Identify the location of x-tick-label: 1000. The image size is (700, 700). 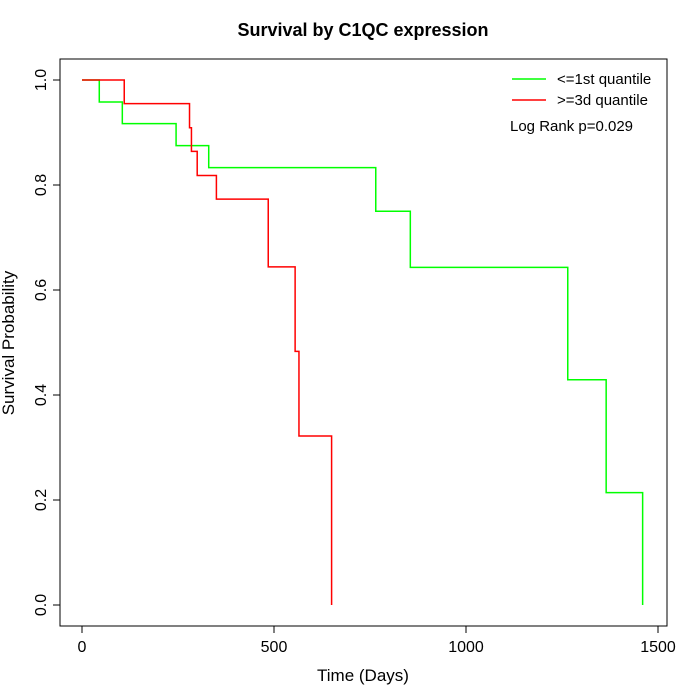
(466, 647).